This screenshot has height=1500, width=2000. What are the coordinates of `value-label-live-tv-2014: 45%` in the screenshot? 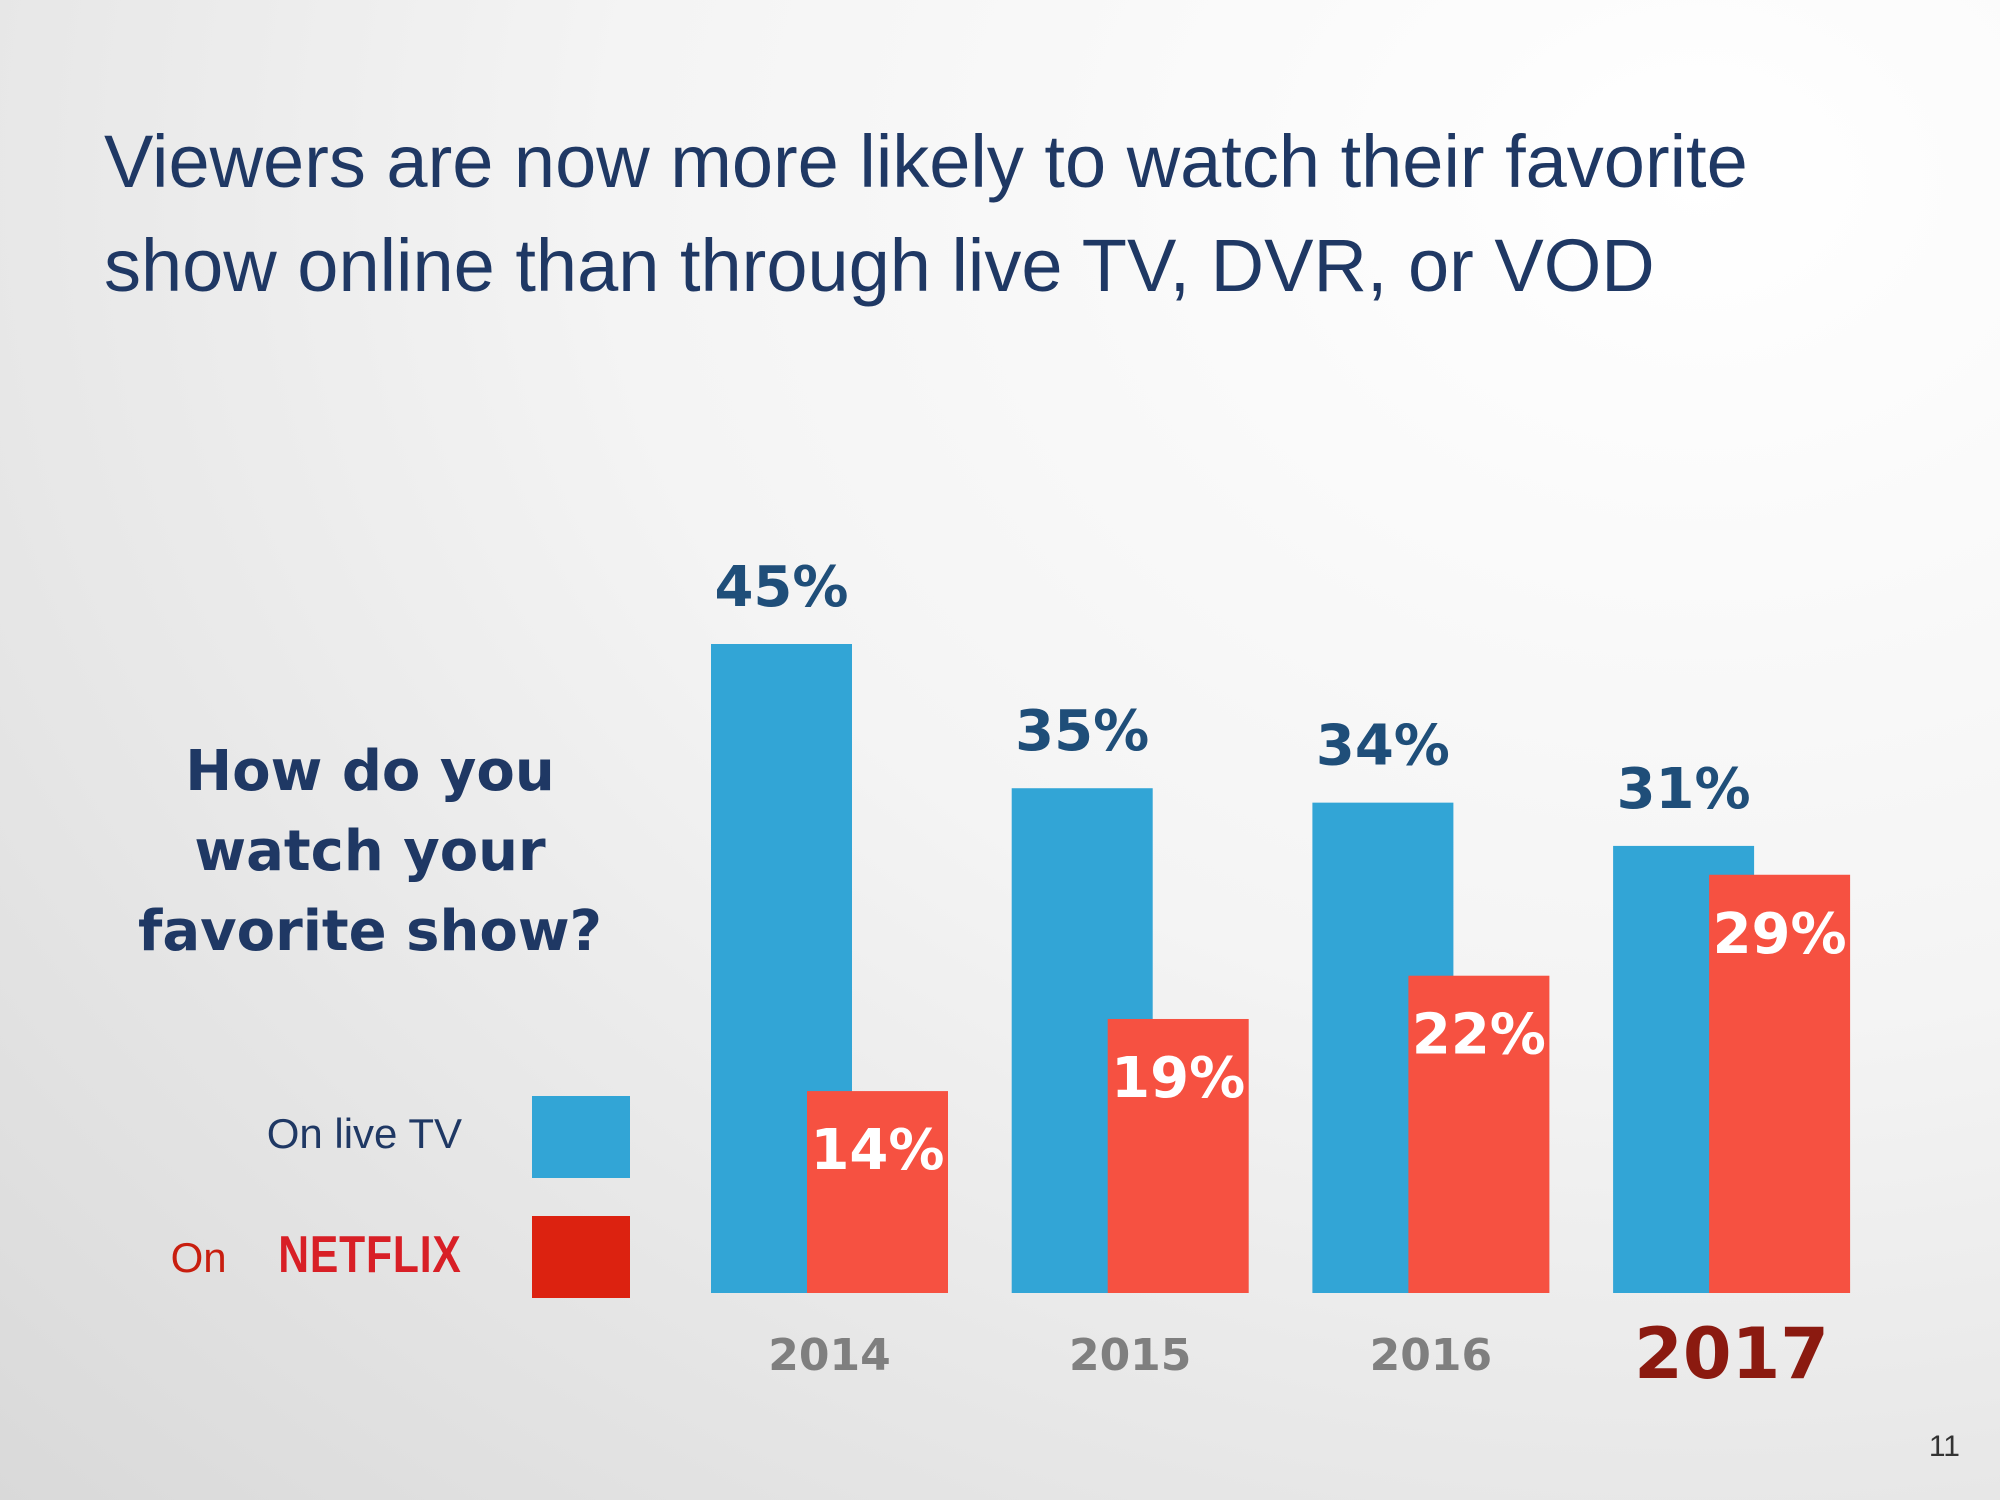 It's located at (781, 587).